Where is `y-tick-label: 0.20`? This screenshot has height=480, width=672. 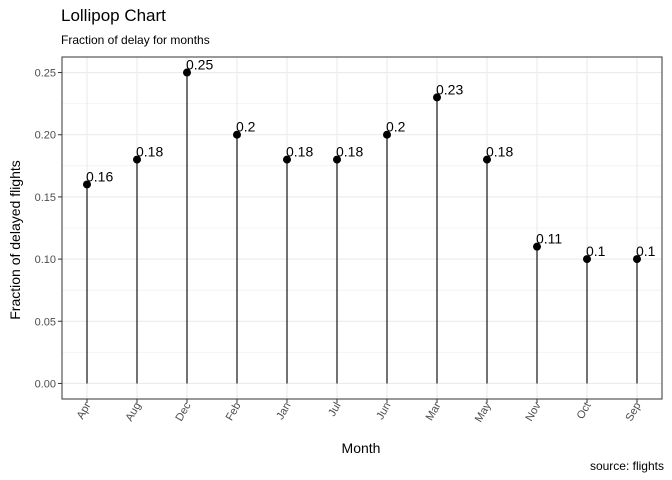 y-tick-label: 0.20 is located at coordinates (45, 136).